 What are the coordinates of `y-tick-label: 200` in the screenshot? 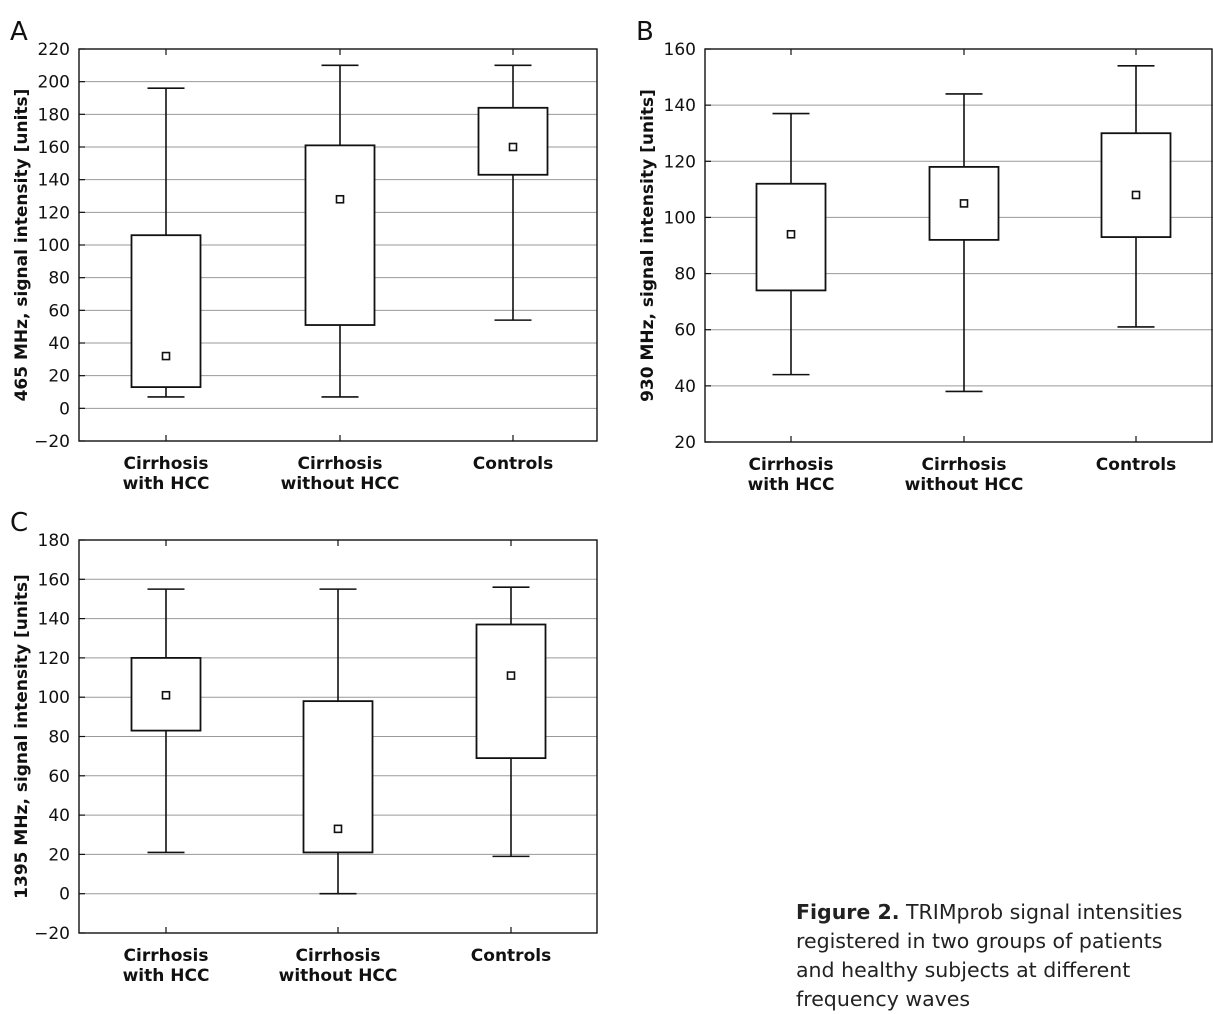 It's located at (54, 83).